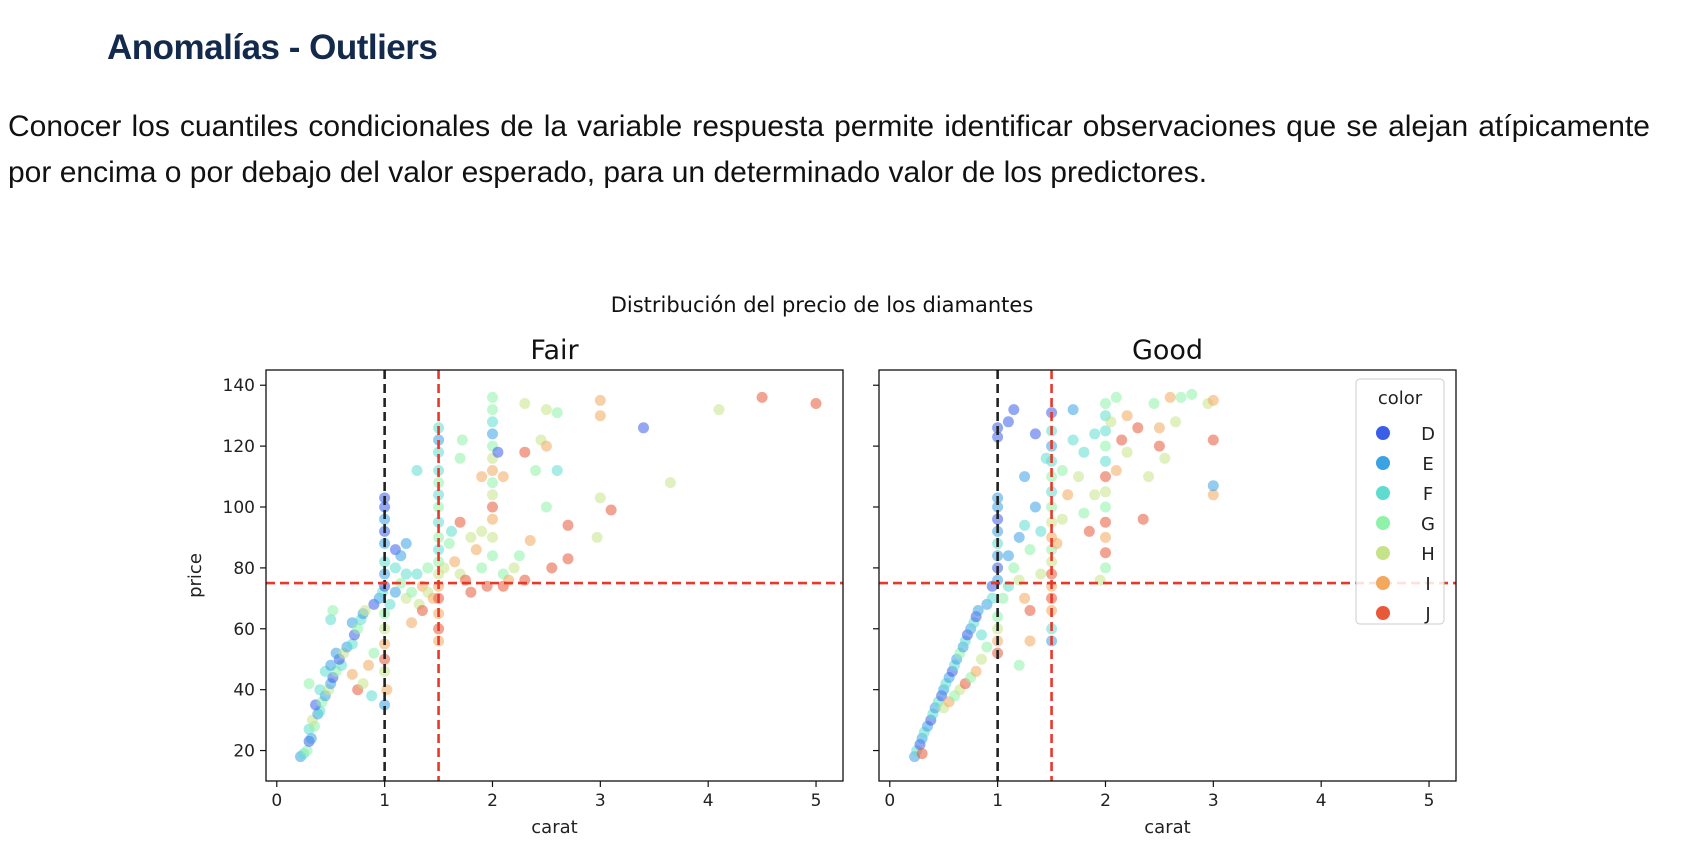 Image resolution: width=1692 pixels, height=858 pixels. What do you see at coordinates (244, 752) in the screenshot?
I see `y-tick-label: 20` at bounding box center [244, 752].